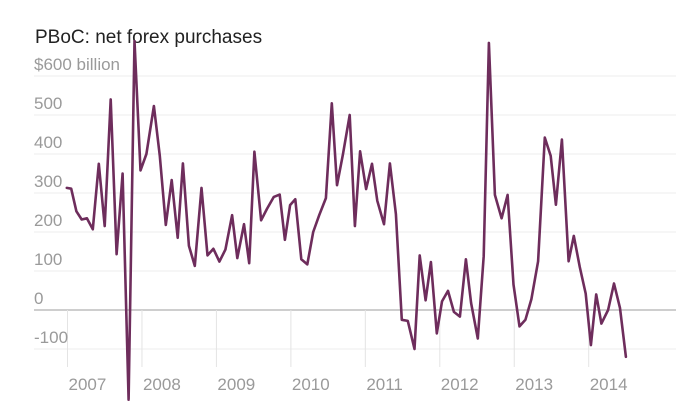 This screenshot has width=676, height=407. What do you see at coordinates (384, 384) in the screenshot?
I see `x-tick-label: 2011` at bounding box center [384, 384].